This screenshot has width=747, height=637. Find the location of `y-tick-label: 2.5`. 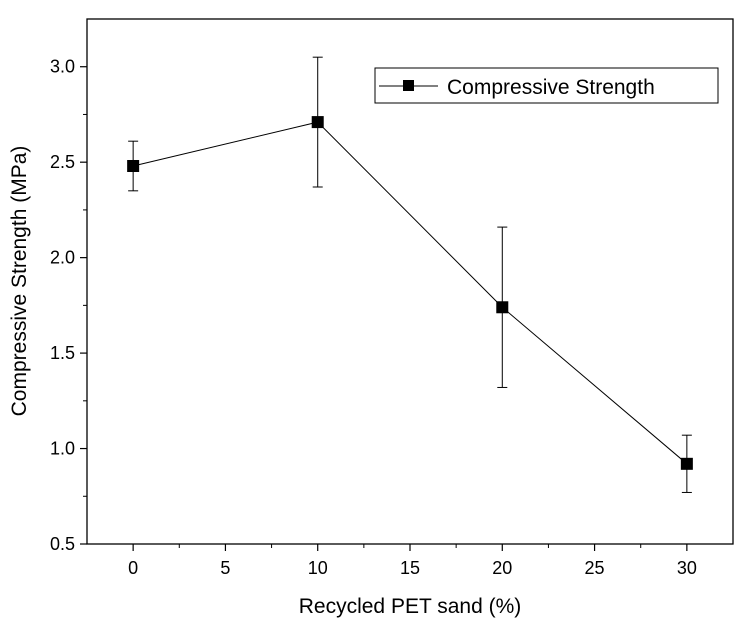

y-tick-label: 2.5 is located at coordinates (62, 162).